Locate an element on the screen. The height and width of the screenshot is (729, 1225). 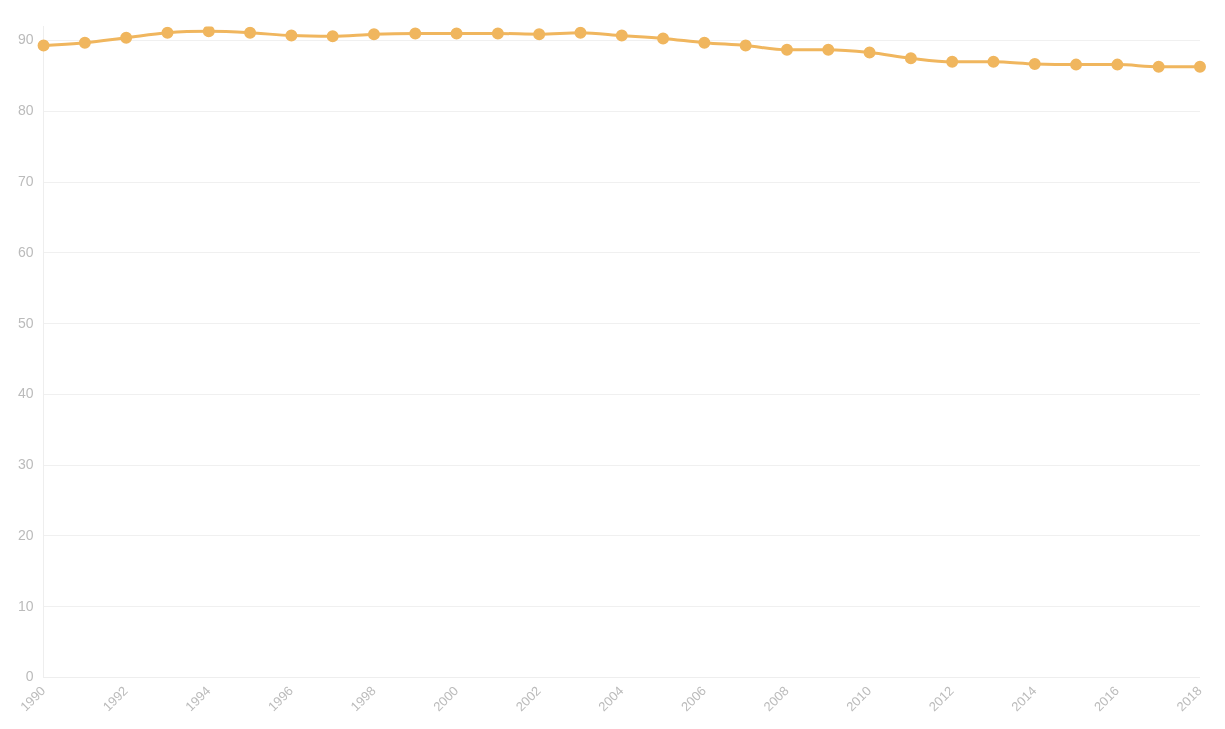
y-tick-label: 60 is located at coordinates (25, 251).